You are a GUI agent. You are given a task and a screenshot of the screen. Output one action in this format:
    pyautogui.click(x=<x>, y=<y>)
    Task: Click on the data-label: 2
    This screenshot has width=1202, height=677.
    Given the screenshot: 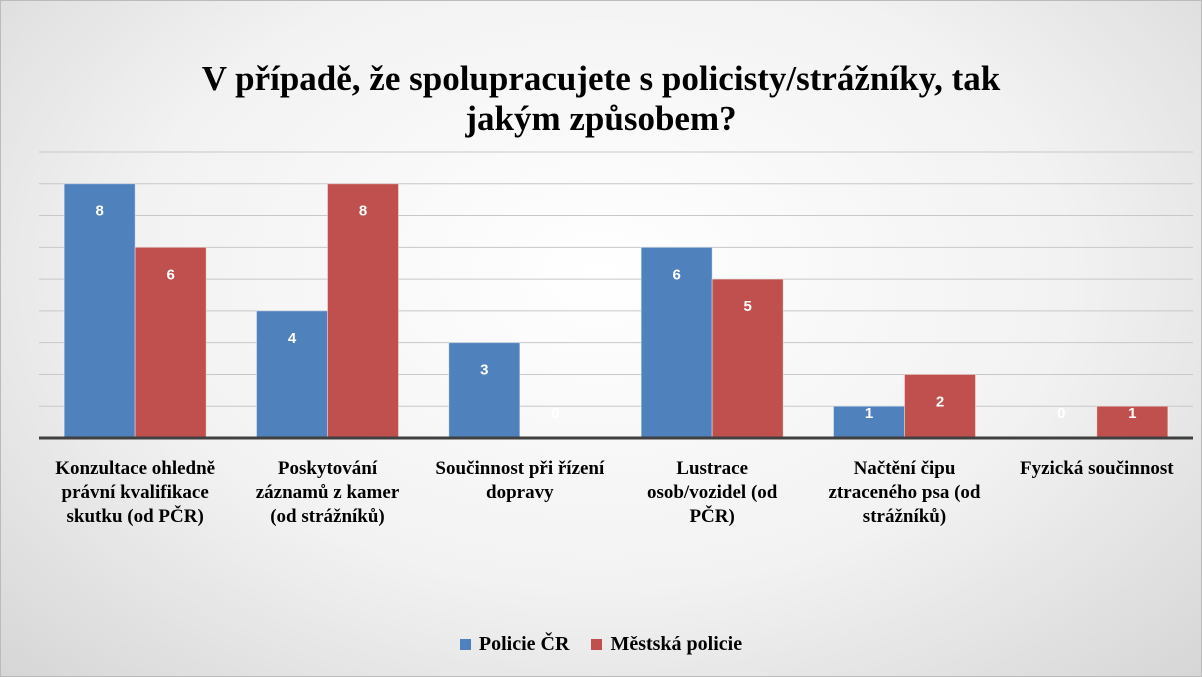 What is the action you would take?
    pyautogui.click(x=940, y=401)
    